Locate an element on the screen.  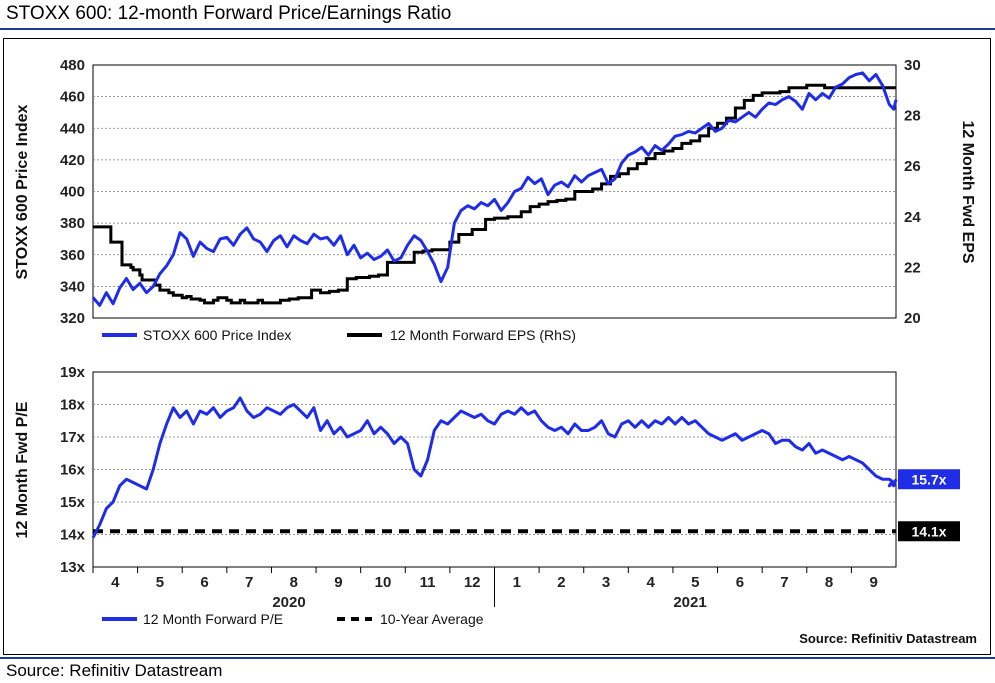
x-tick-label: 10 is located at coordinates (383, 582).